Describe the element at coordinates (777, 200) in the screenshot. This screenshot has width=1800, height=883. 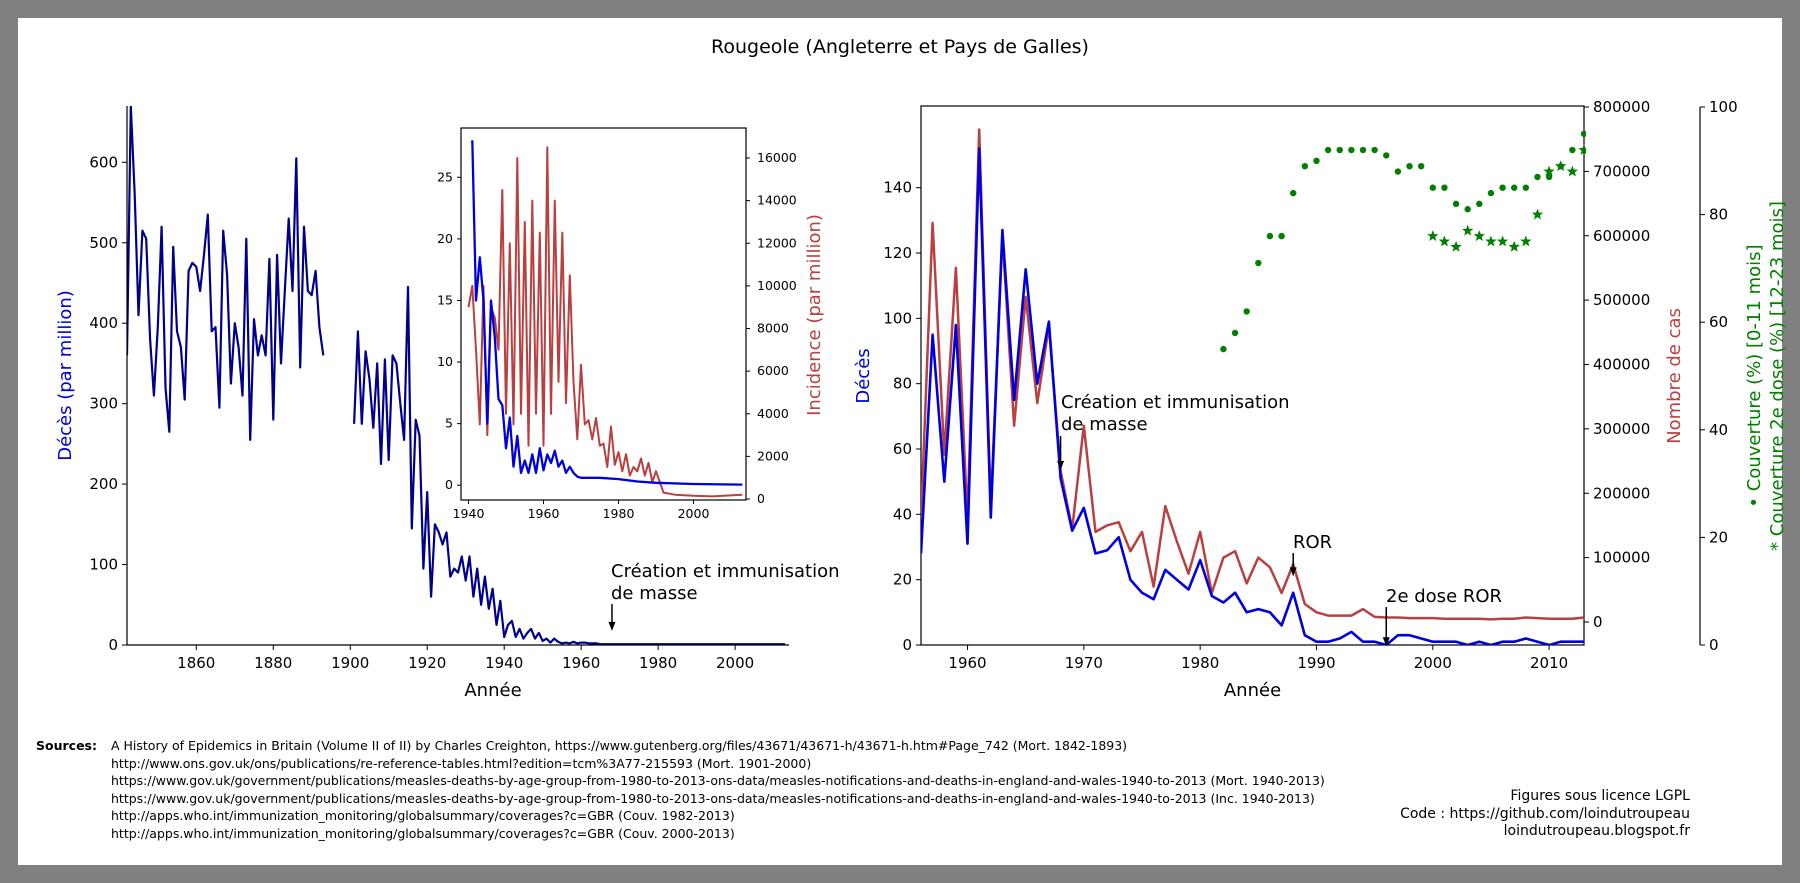
I see `y-tick-label-right: 14000` at that location.